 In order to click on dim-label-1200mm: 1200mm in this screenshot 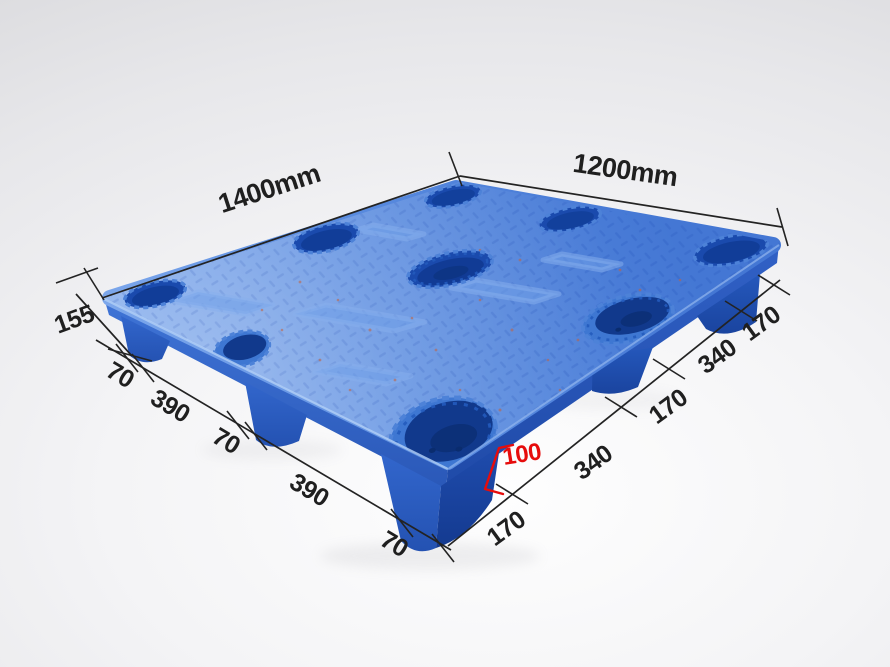, I will do `click(625, 170)`.